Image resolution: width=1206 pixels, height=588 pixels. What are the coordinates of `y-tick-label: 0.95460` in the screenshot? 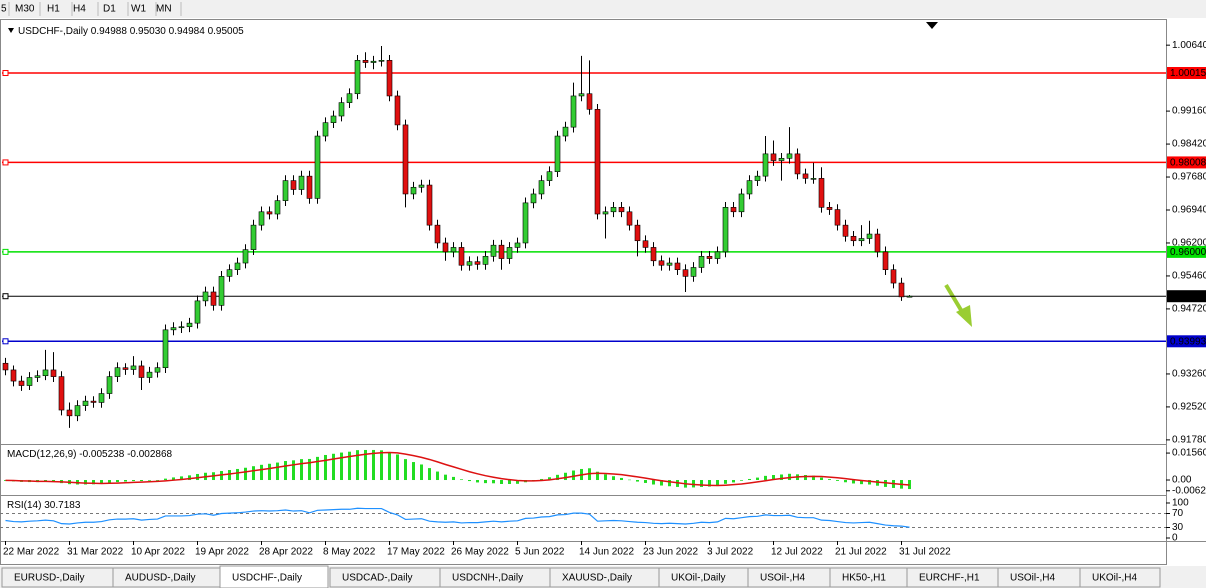 It's located at (1189, 276).